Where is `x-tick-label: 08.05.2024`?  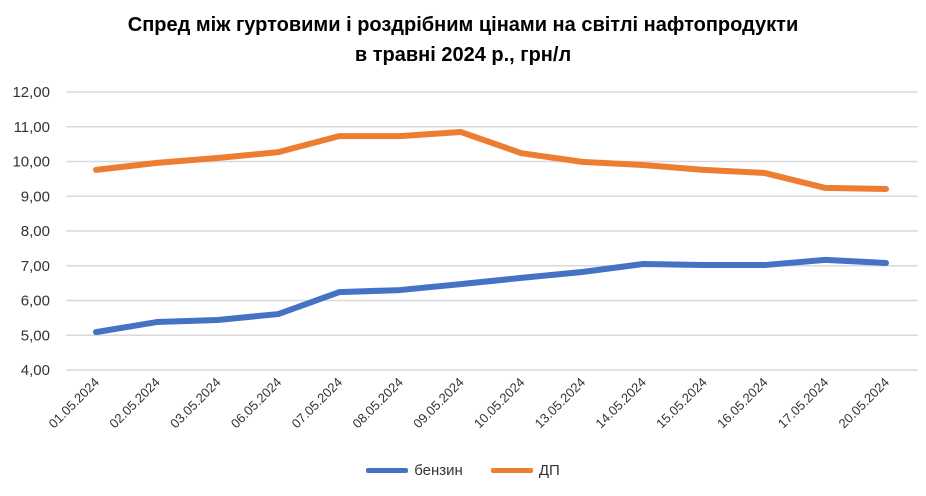
x-tick-label: 08.05.2024 is located at coordinates (377, 403).